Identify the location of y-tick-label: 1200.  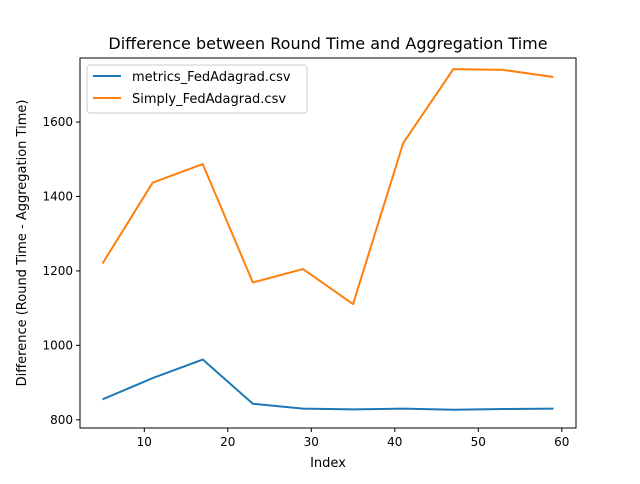
(57, 271).